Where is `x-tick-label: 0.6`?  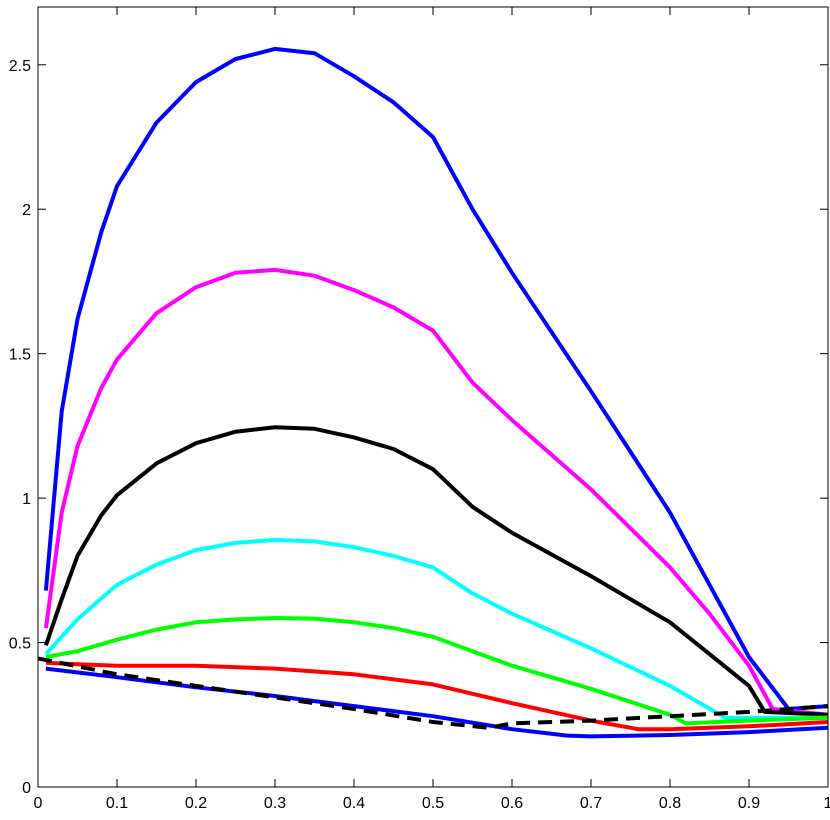
x-tick-label: 0.6 is located at coordinates (512, 803).